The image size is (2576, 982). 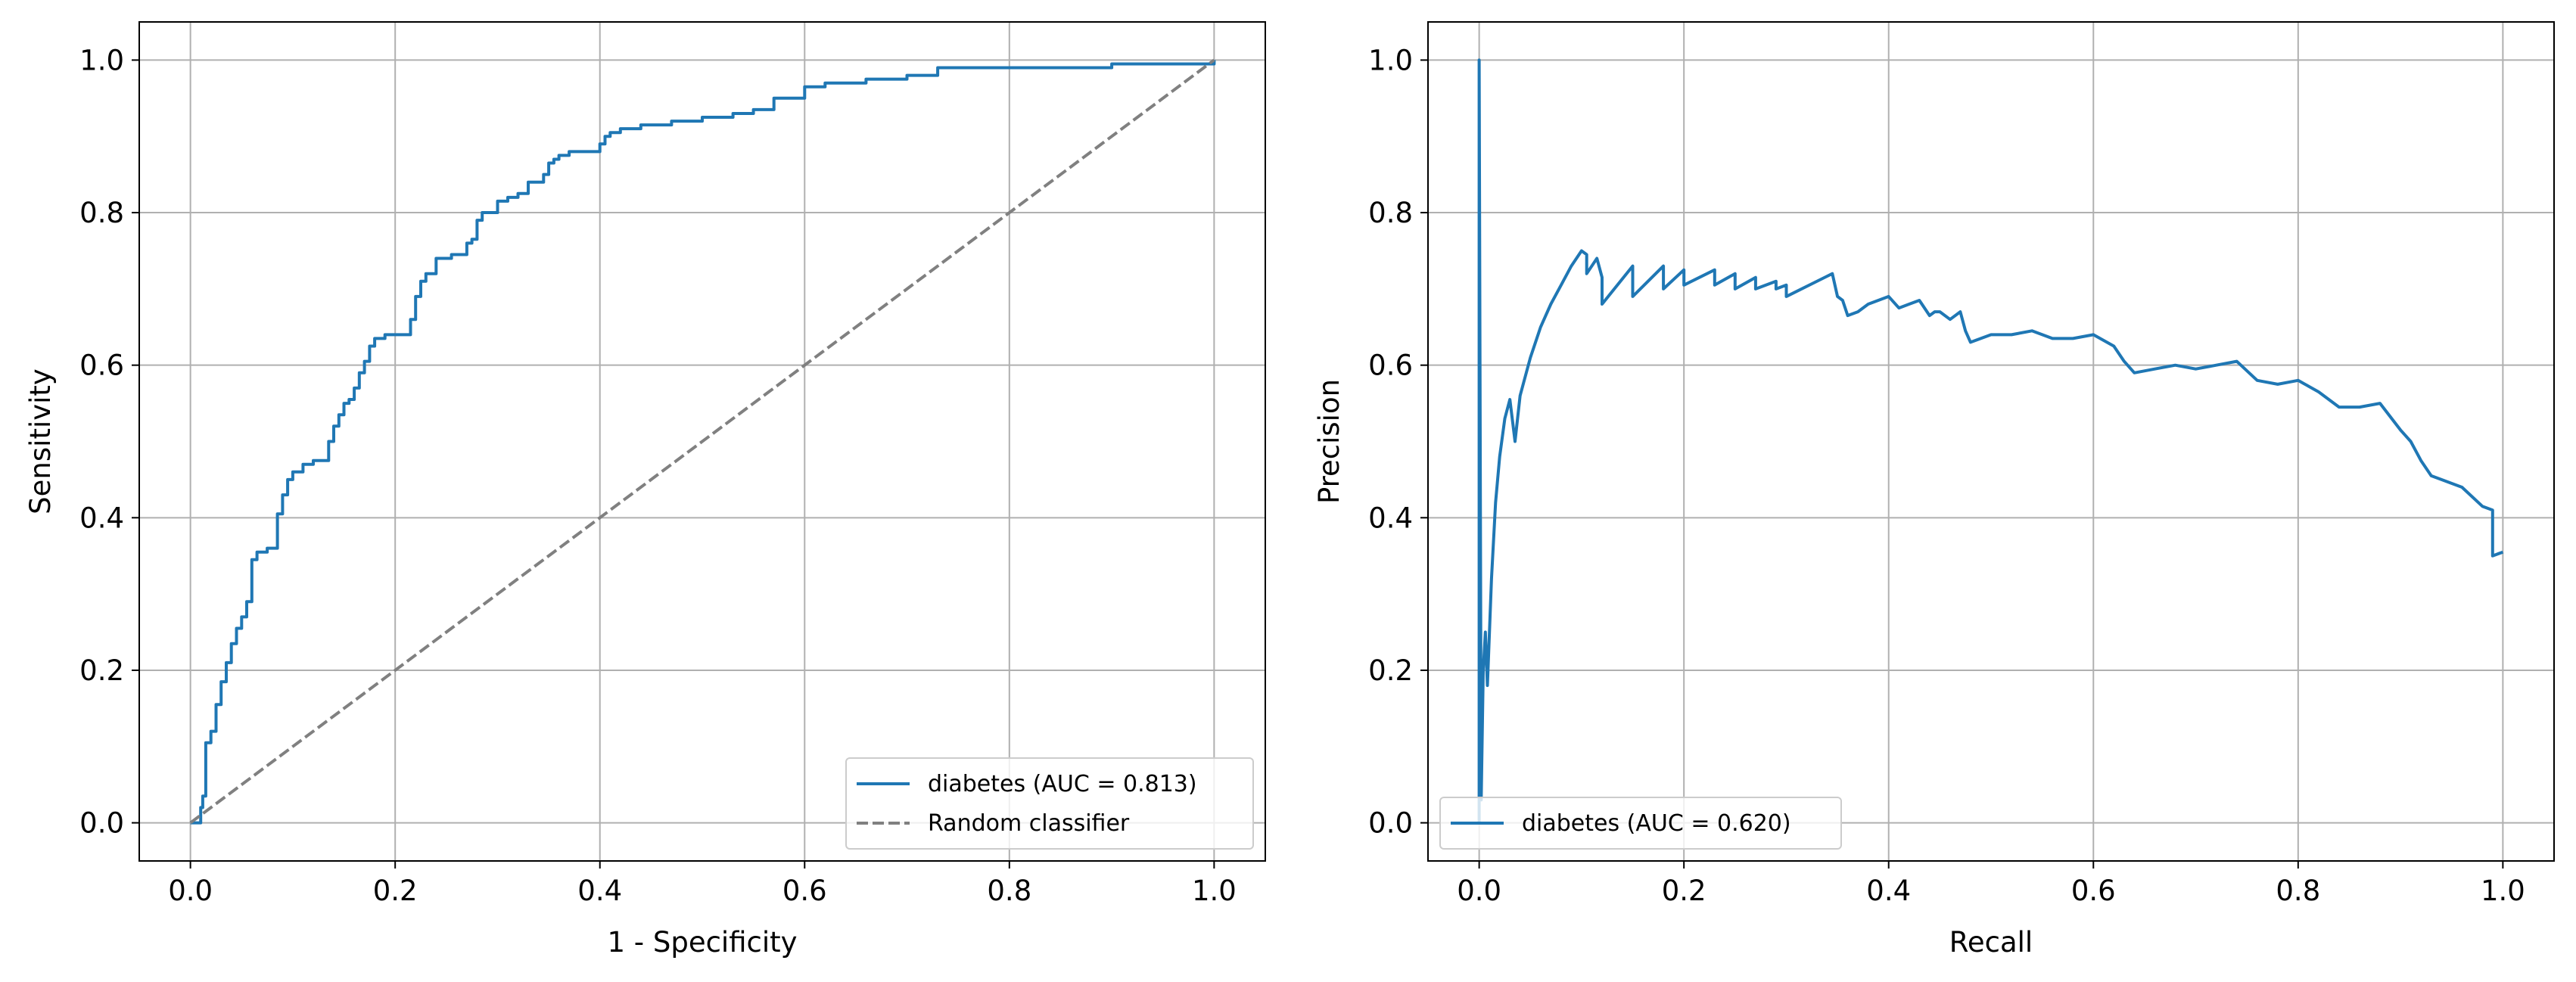 I want to click on roc-legend-label-random: Random classifier, so click(x=1029, y=823).